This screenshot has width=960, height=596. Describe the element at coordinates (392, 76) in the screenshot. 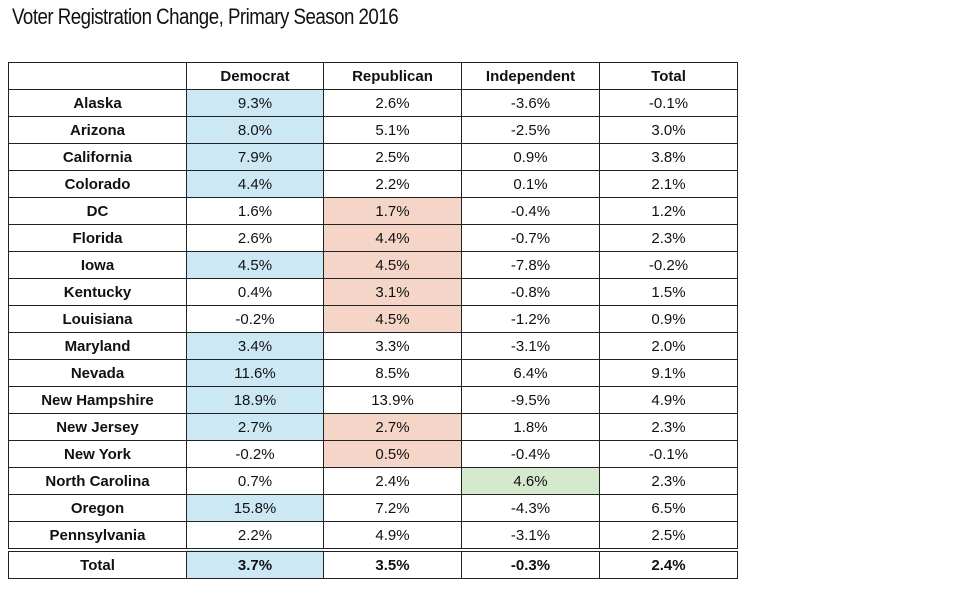

I see `column-header: Republican` at that location.